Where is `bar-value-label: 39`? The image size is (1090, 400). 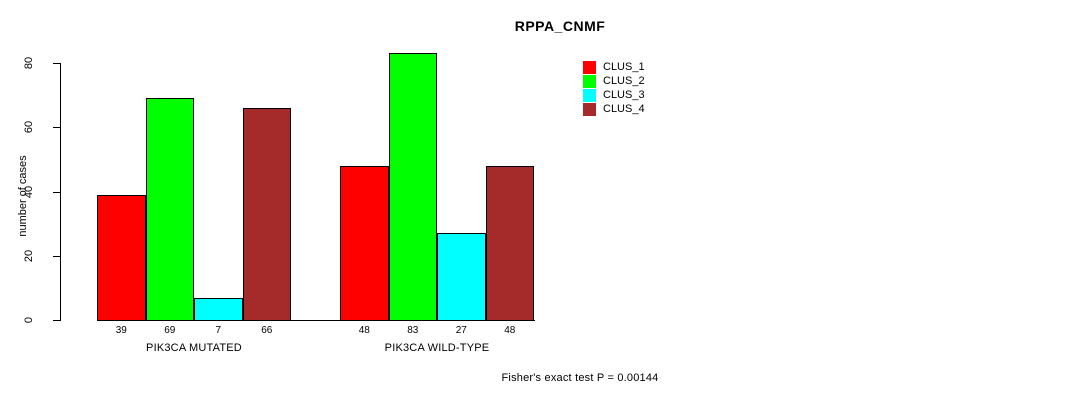
bar-value-label: 39 is located at coordinates (121, 330).